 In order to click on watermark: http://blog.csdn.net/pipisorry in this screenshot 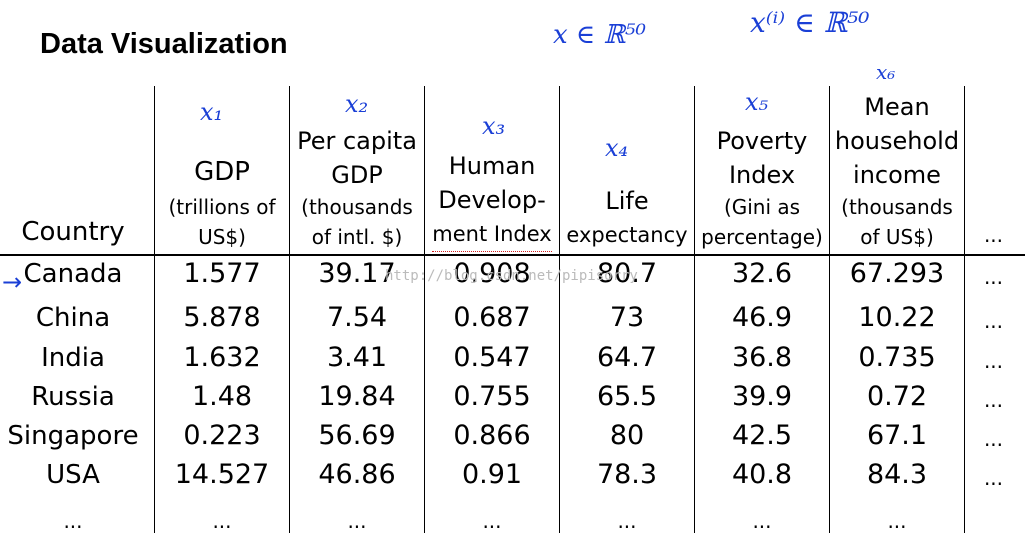, I will do `click(511, 276)`.